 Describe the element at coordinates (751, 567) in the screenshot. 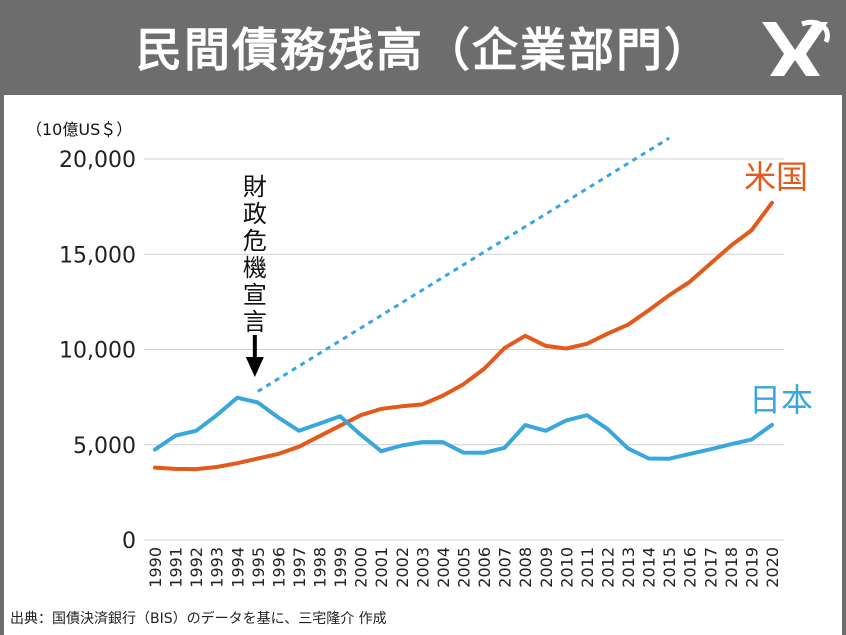

I see `x-tick-label: 2019` at that location.